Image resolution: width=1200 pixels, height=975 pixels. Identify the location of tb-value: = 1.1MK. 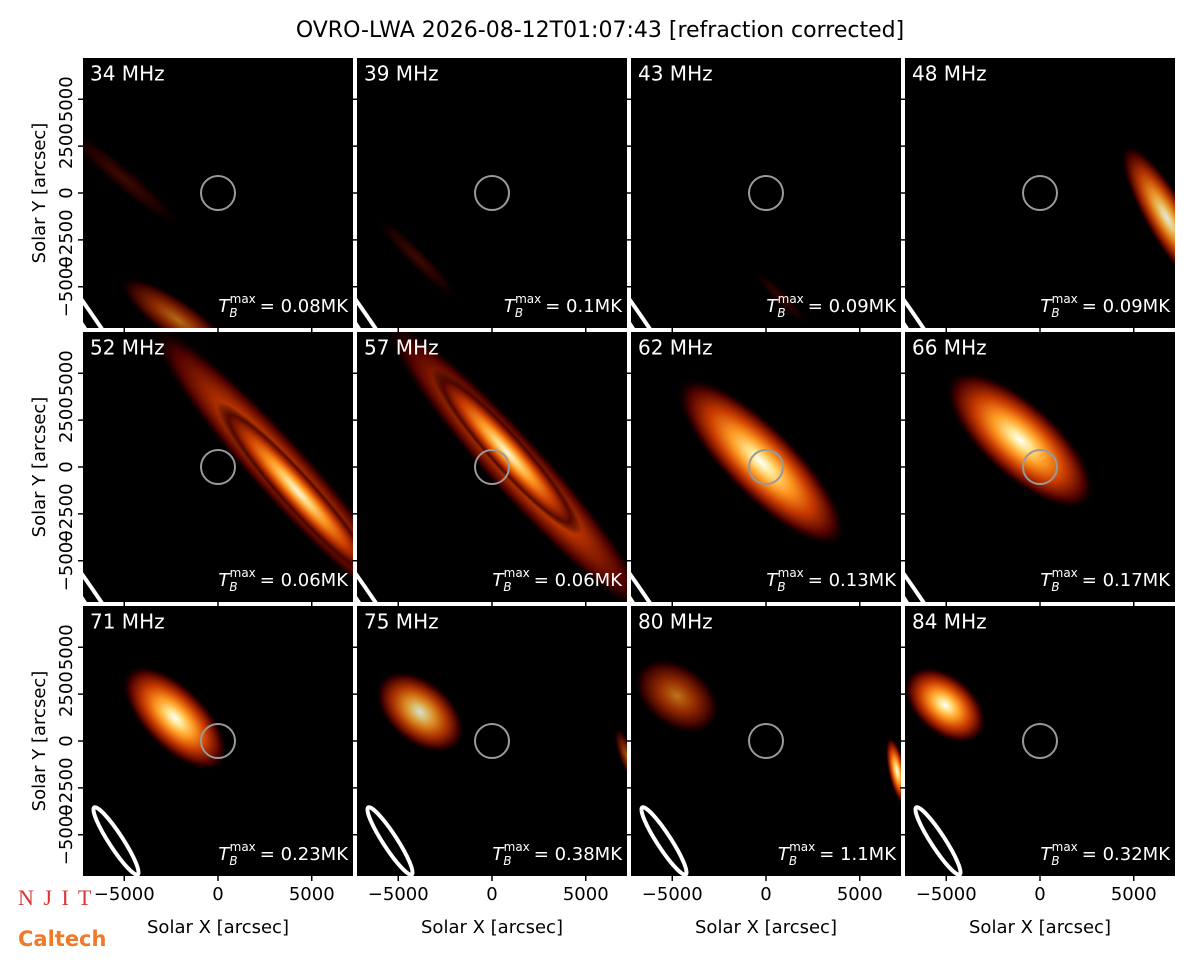
(858, 854).